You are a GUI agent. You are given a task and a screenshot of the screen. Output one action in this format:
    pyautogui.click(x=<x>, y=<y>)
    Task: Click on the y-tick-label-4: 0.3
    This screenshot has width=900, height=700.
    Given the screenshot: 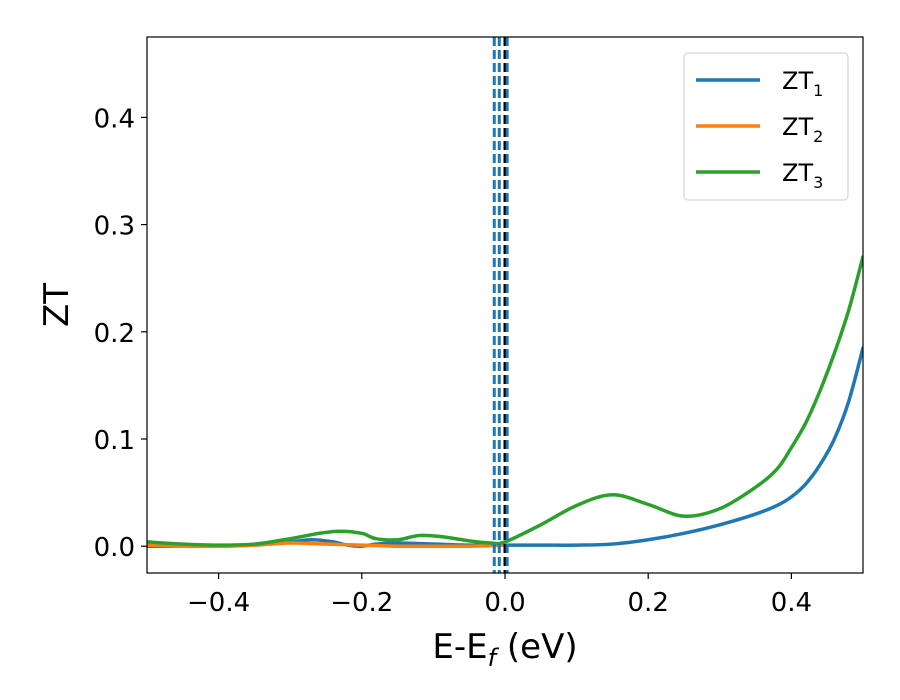 What is the action you would take?
    pyautogui.click(x=114, y=227)
    